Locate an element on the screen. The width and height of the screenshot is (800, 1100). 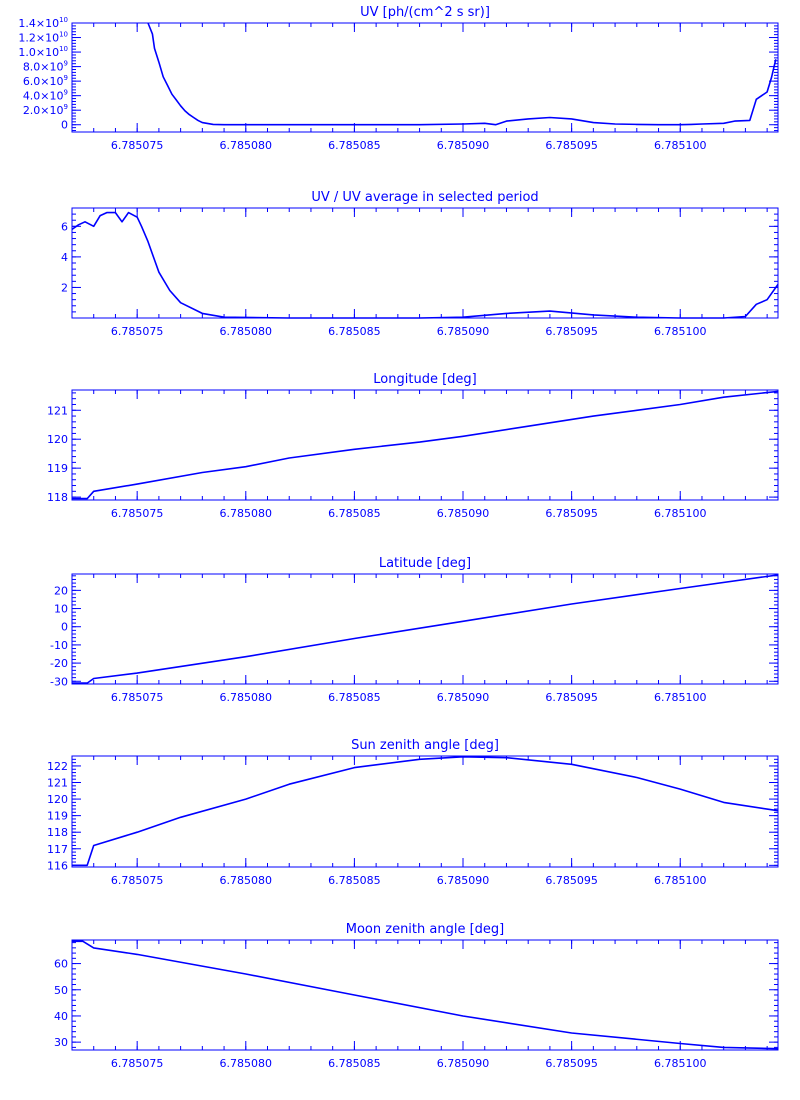
y-tick-label: 50 is located at coordinates (61, 990).